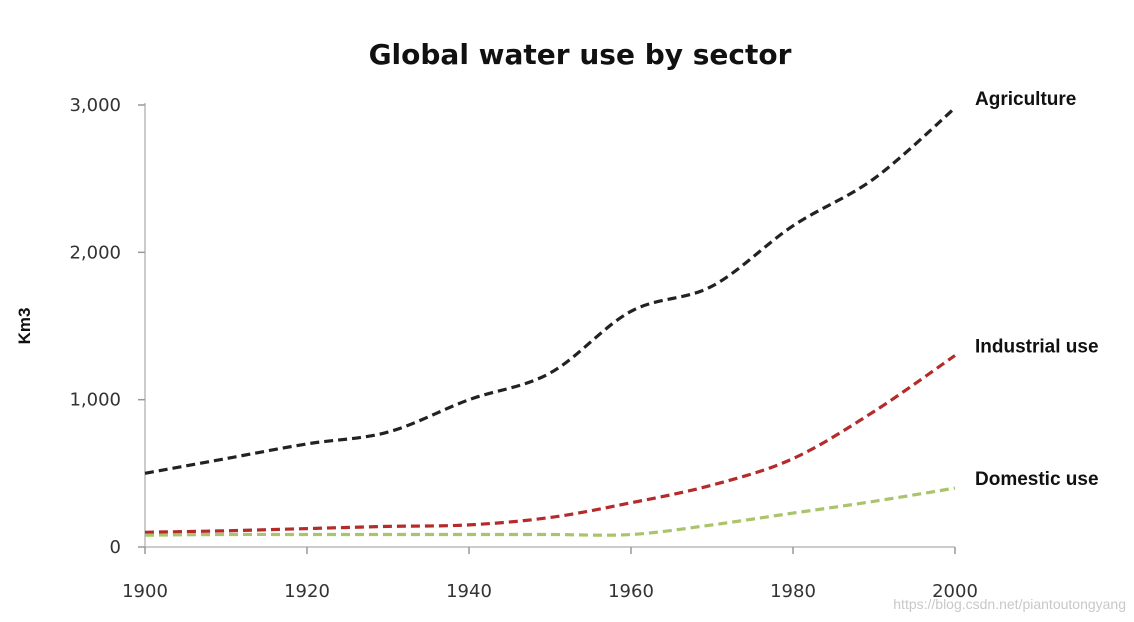 This screenshot has height=622, width=1134. Describe the element at coordinates (24, 326) in the screenshot. I see `y-axis-label: Km3` at that location.